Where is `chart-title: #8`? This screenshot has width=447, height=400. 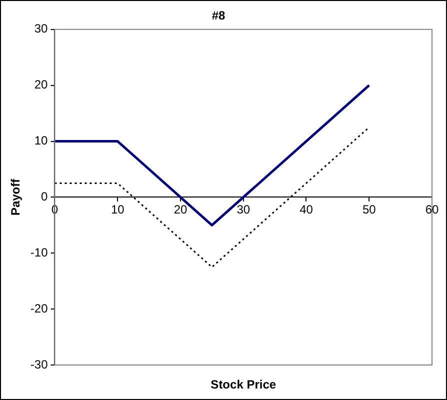 chart-title: #8 is located at coordinates (219, 15).